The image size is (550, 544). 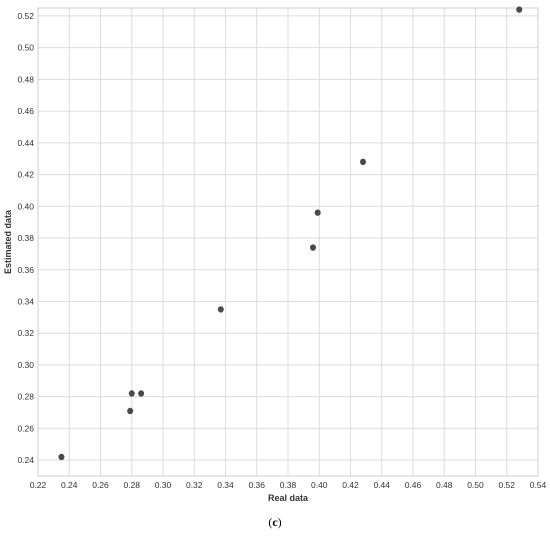 I want to click on x-tick-label: 0.52, so click(x=506, y=485).